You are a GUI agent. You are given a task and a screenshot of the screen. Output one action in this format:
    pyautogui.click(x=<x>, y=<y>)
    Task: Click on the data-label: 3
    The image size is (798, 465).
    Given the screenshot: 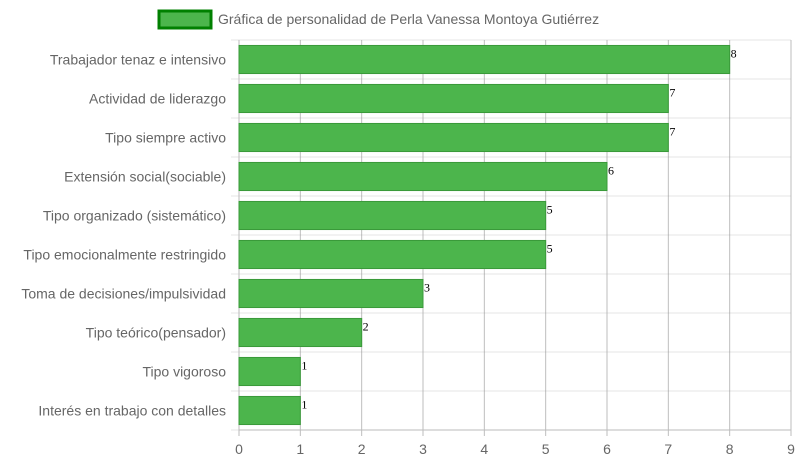 What is the action you would take?
    pyautogui.click(x=427, y=288)
    